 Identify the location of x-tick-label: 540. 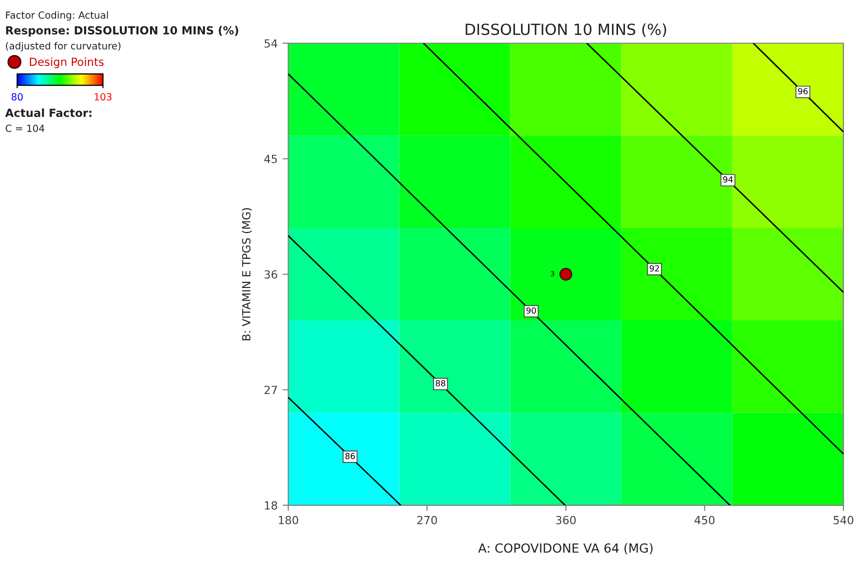
(844, 520).